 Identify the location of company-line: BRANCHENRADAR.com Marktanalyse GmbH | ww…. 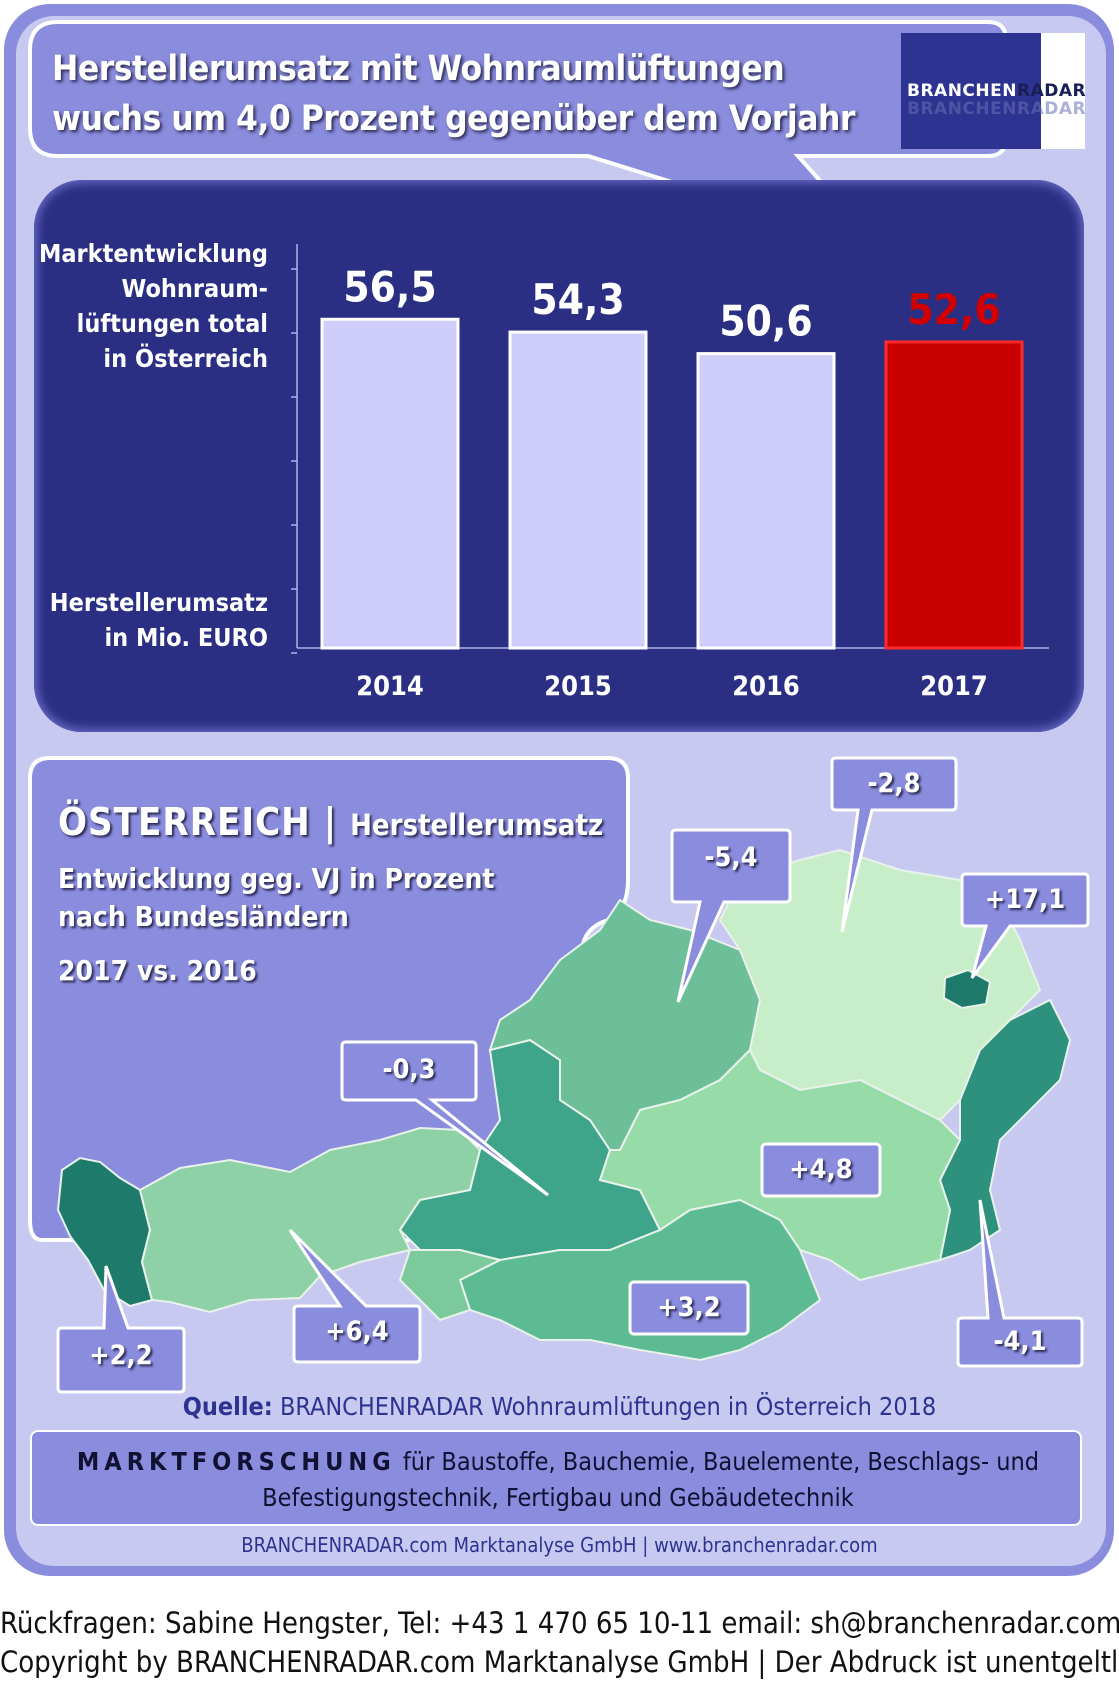
(559, 1545).